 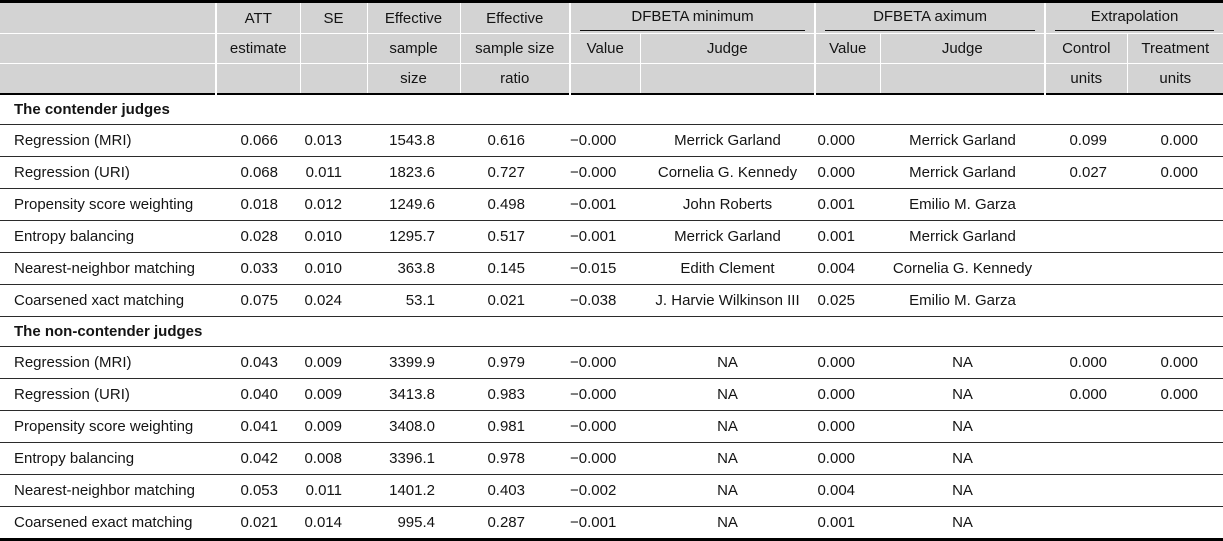 I want to click on section-row: The contender judges, so click(x=611, y=109).